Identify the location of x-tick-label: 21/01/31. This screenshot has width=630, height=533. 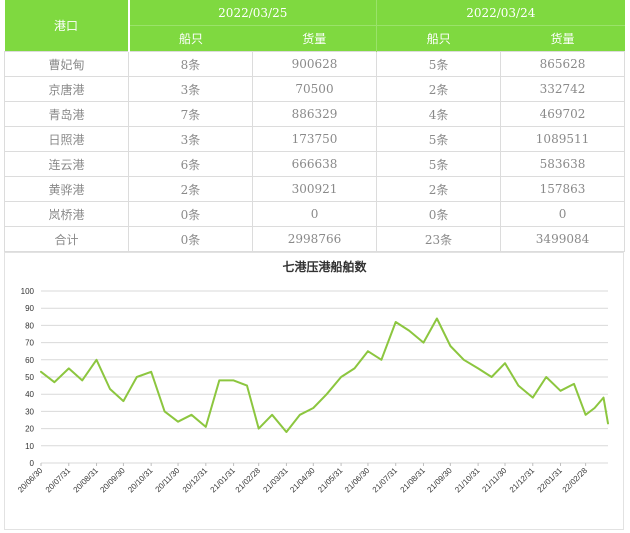
(223, 480).